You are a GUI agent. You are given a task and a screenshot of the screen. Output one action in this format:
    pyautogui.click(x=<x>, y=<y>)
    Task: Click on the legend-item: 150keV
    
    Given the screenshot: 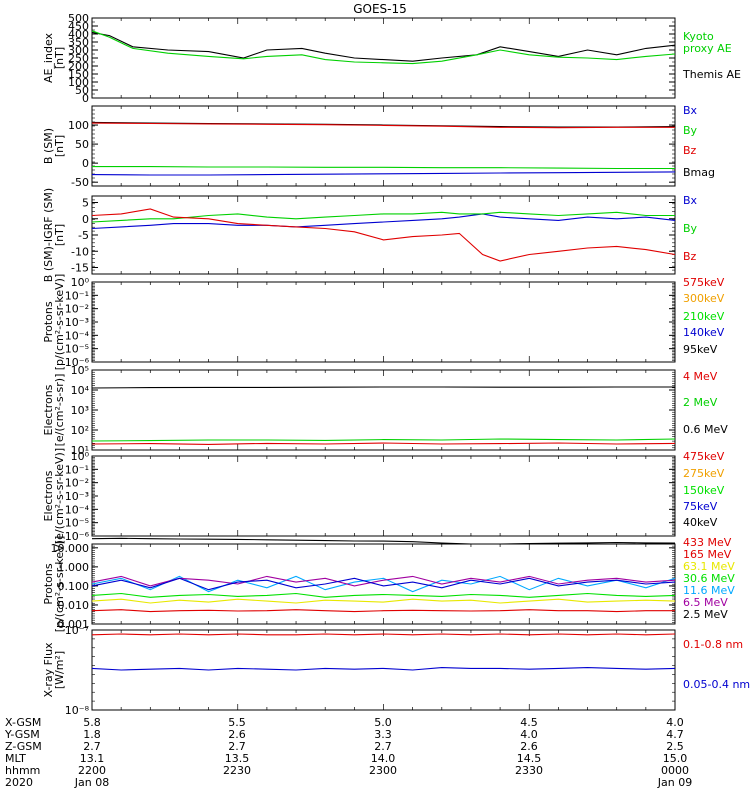 What is the action you would take?
    pyautogui.click(x=704, y=490)
    